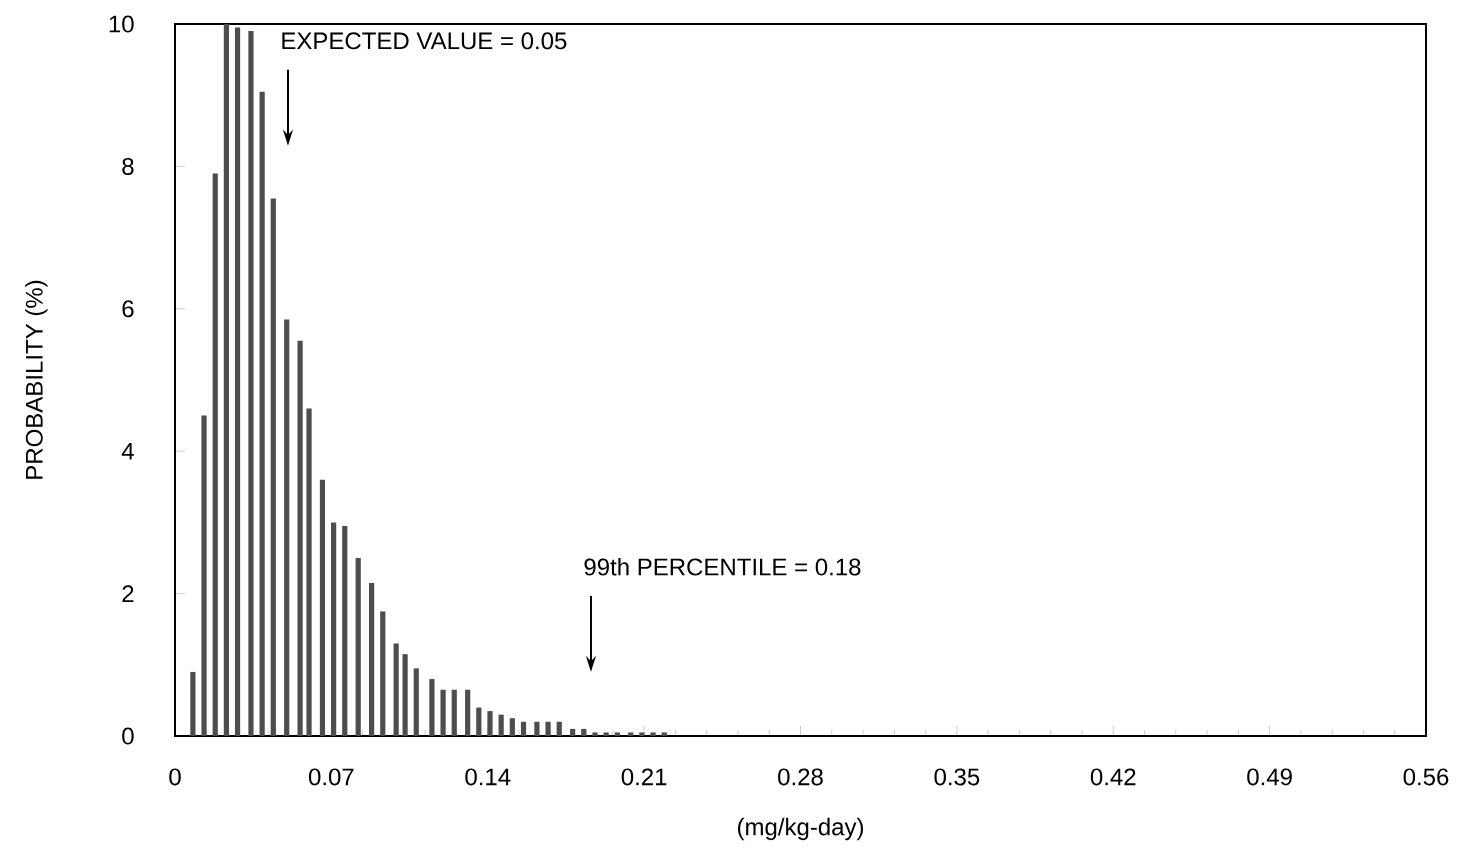  Describe the element at coordinates (128, 736) in the screenshot. I see `y-tick-label: 0` at that location.